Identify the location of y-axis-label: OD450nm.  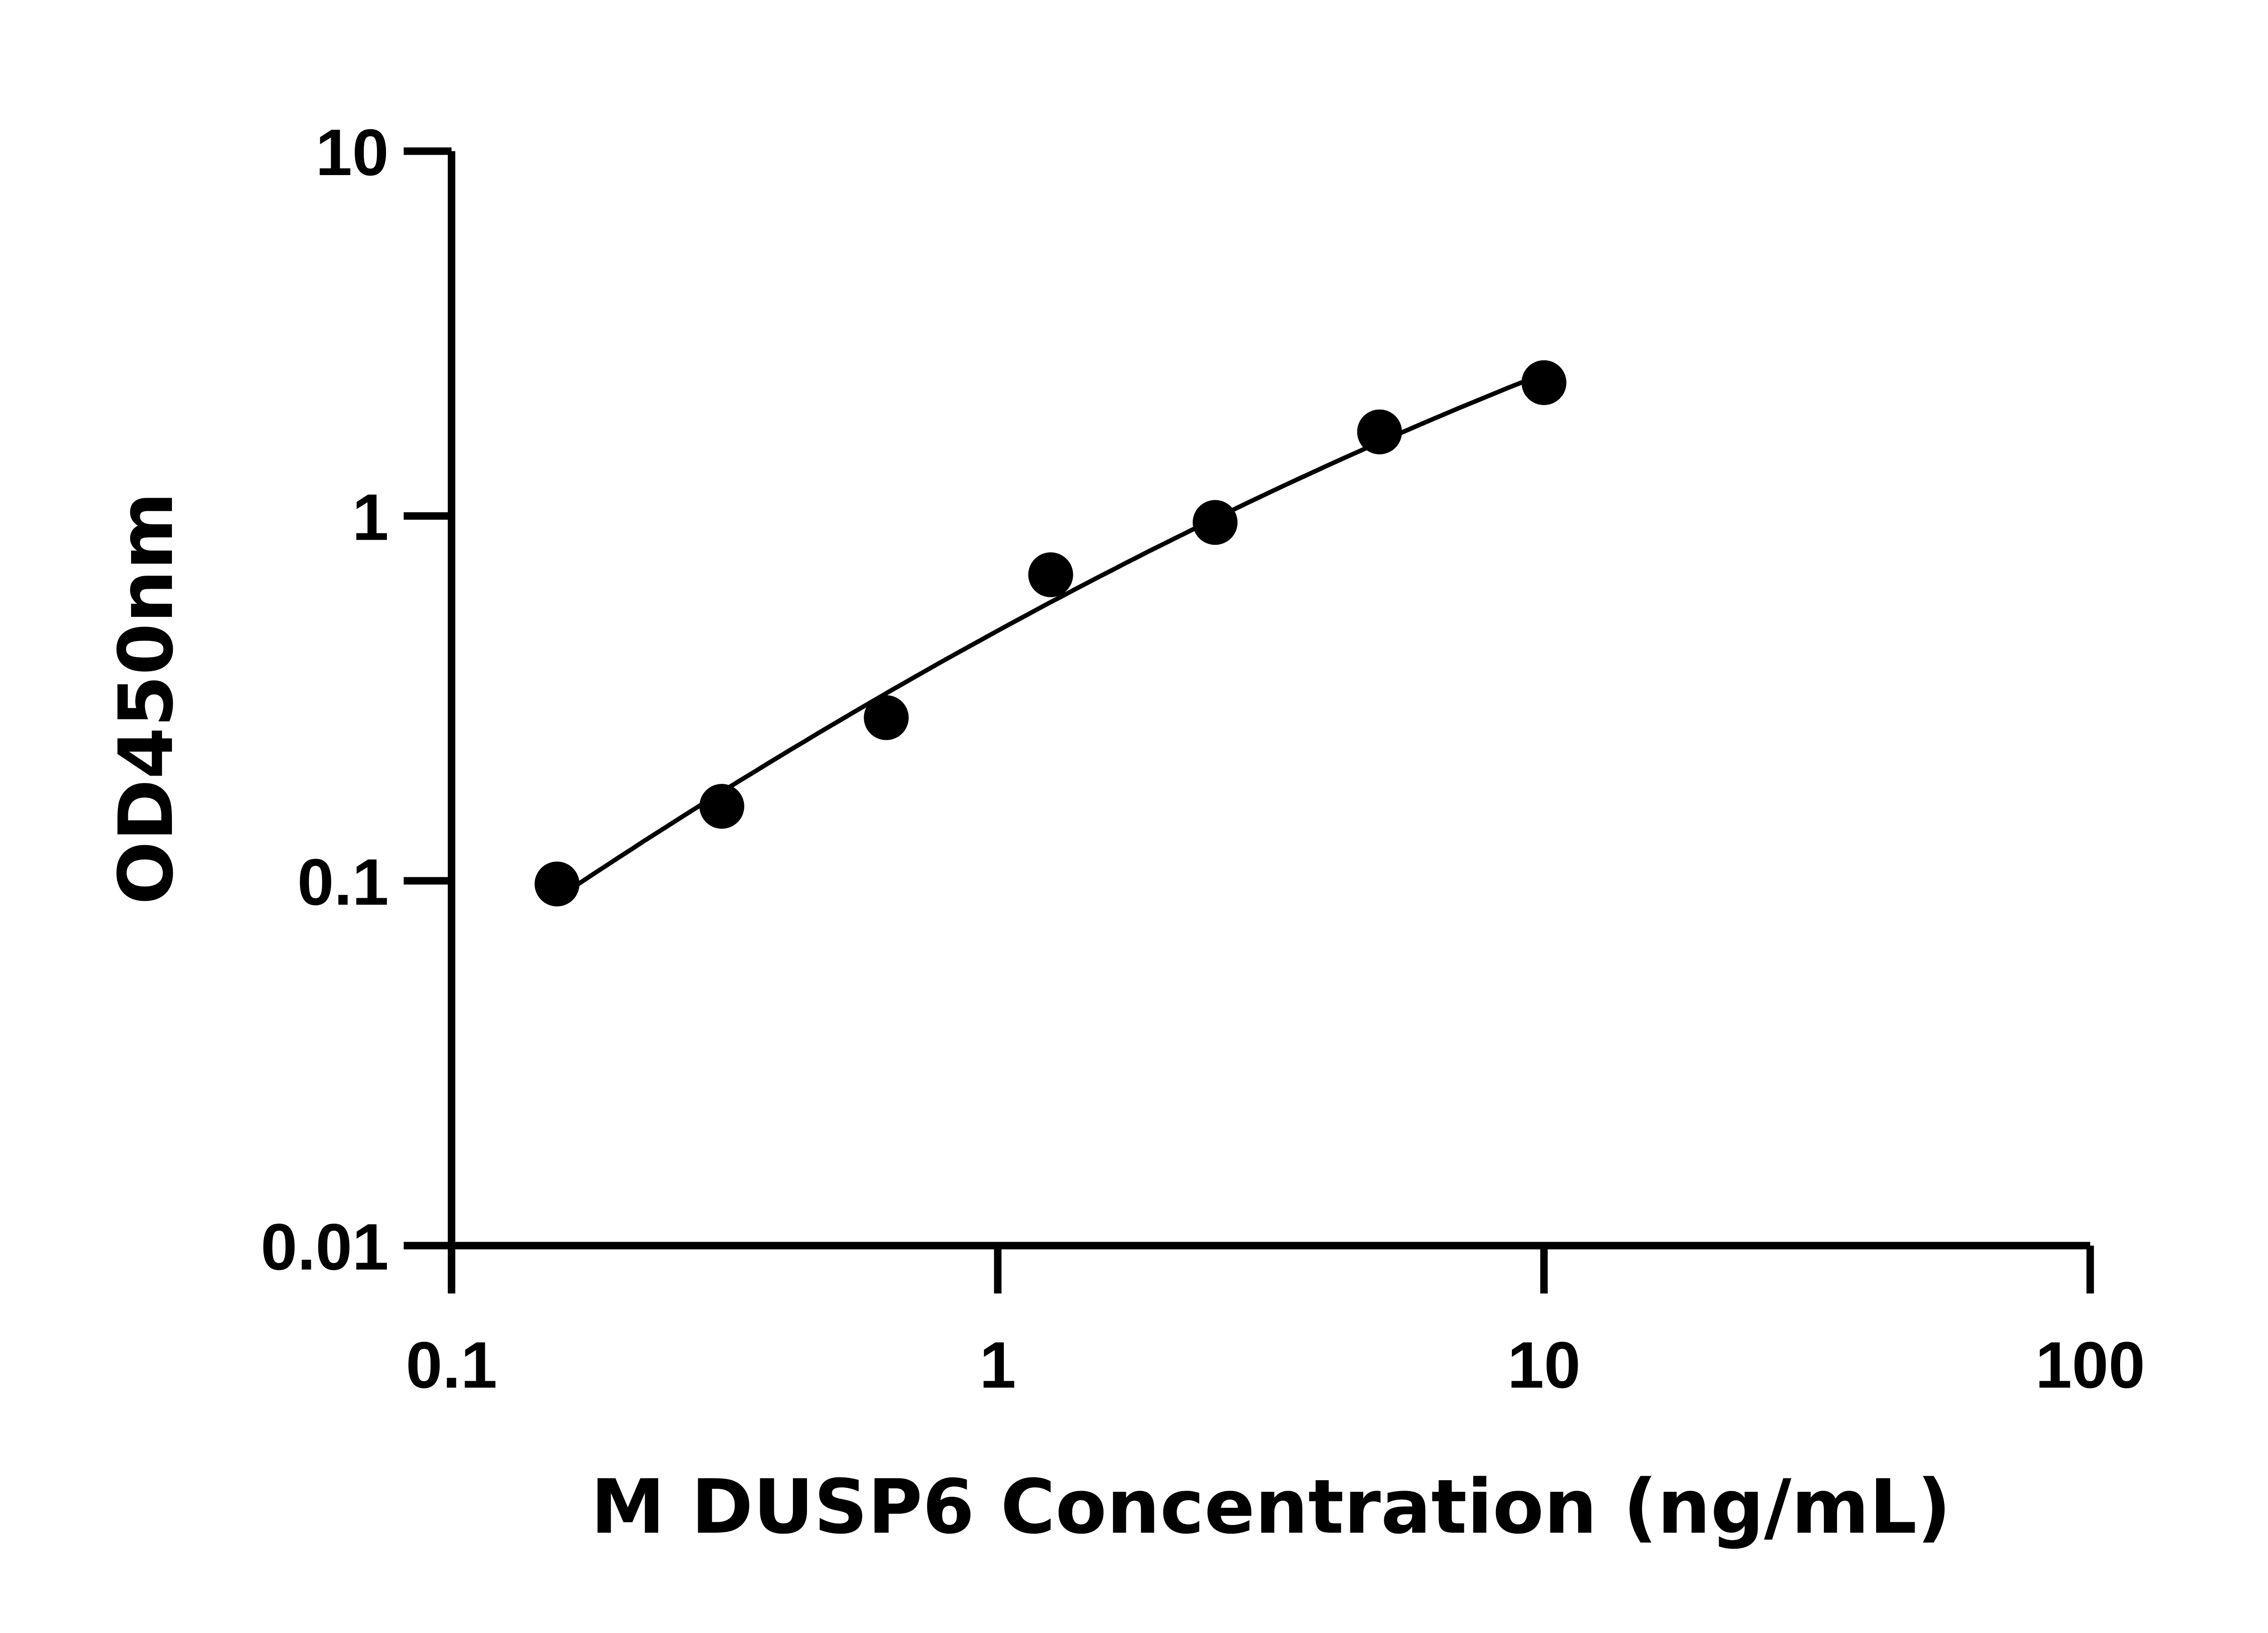
(147, 698).